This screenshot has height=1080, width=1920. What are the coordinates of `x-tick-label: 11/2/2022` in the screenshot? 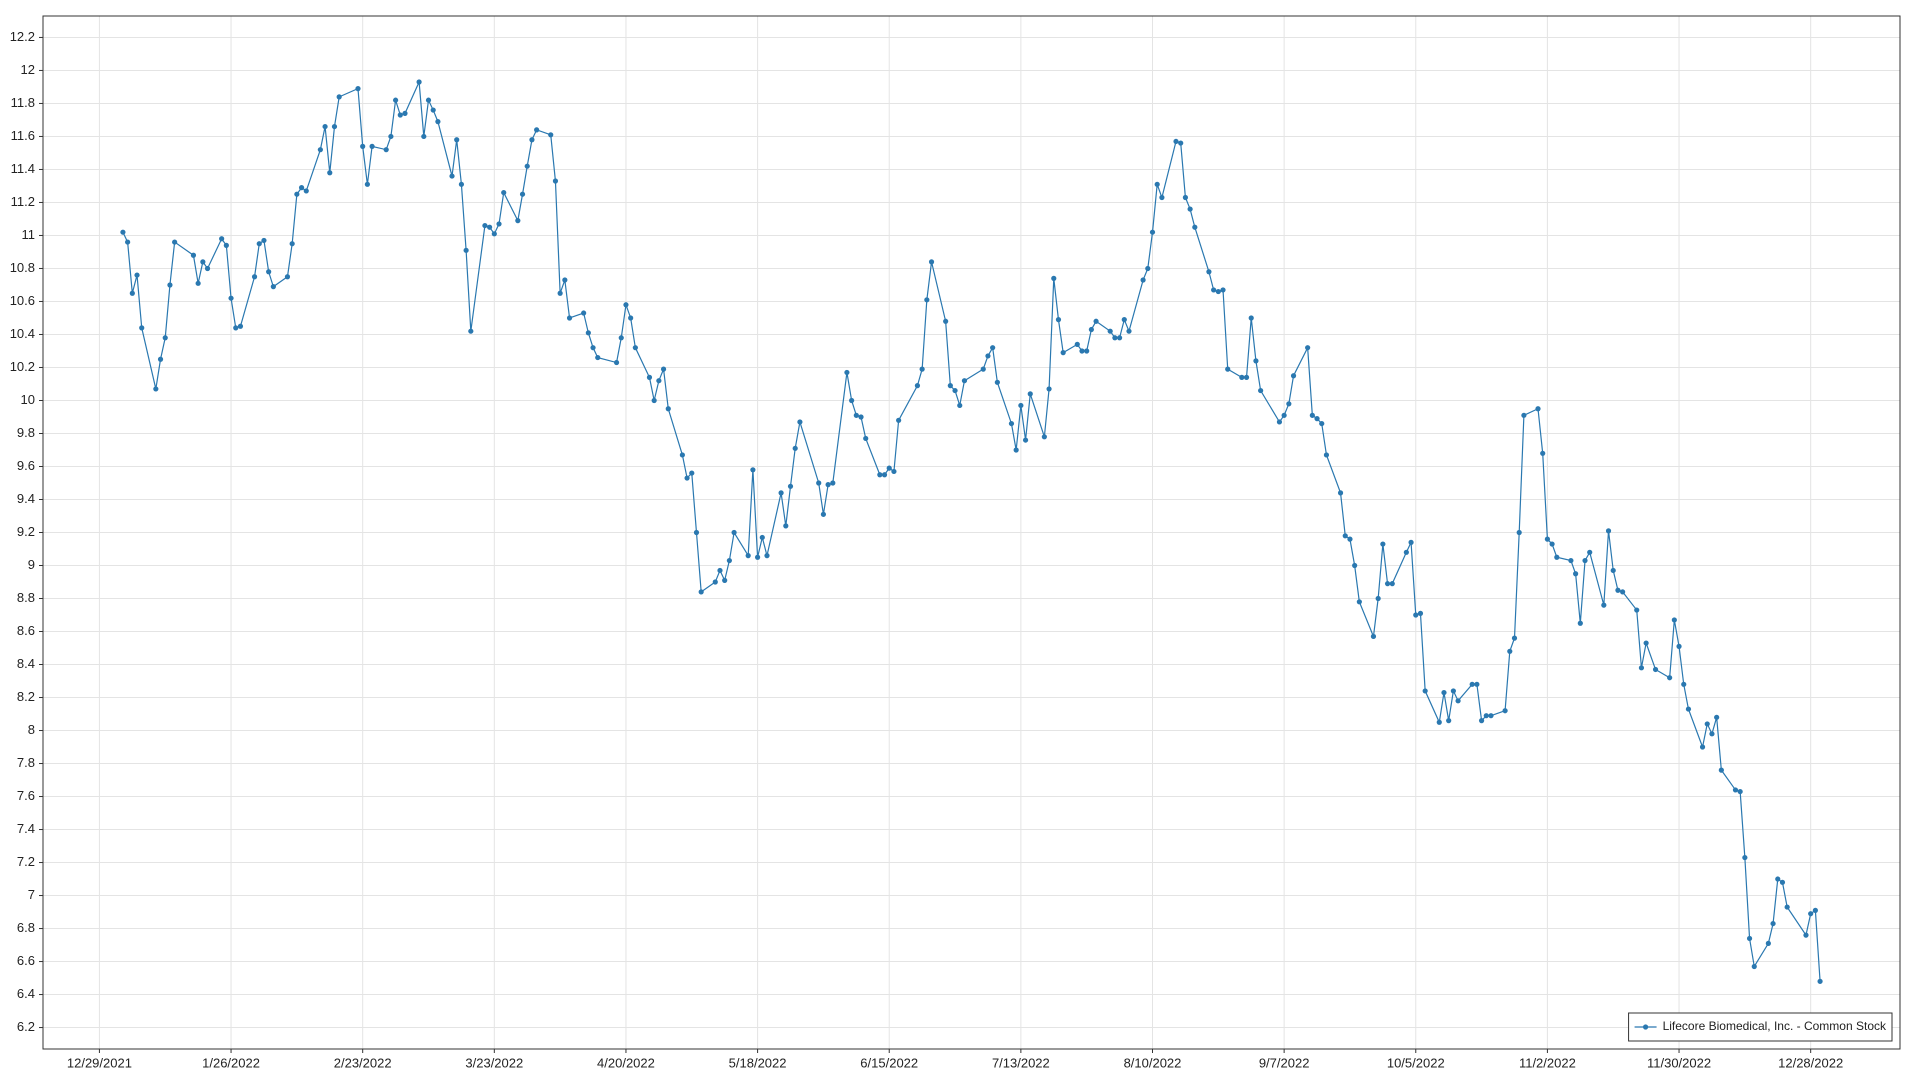 It's located at (1547, 1062).